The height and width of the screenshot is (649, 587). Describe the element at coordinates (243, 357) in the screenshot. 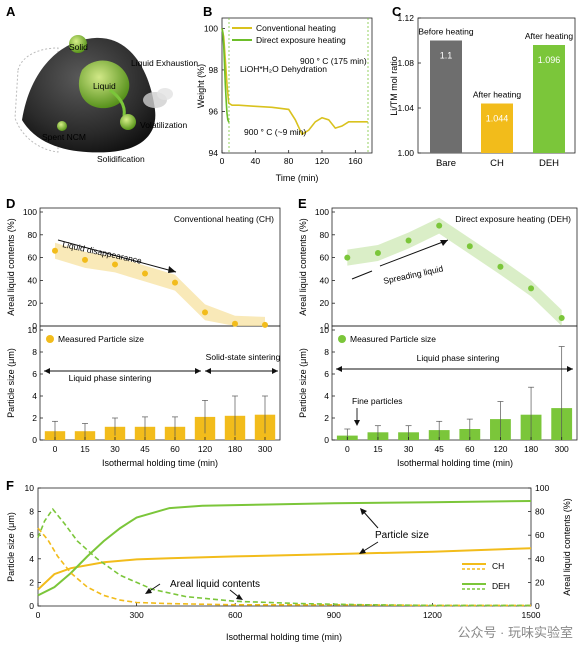

I see `panel-d-region-solid-text: Solid-state sintering` at that location.